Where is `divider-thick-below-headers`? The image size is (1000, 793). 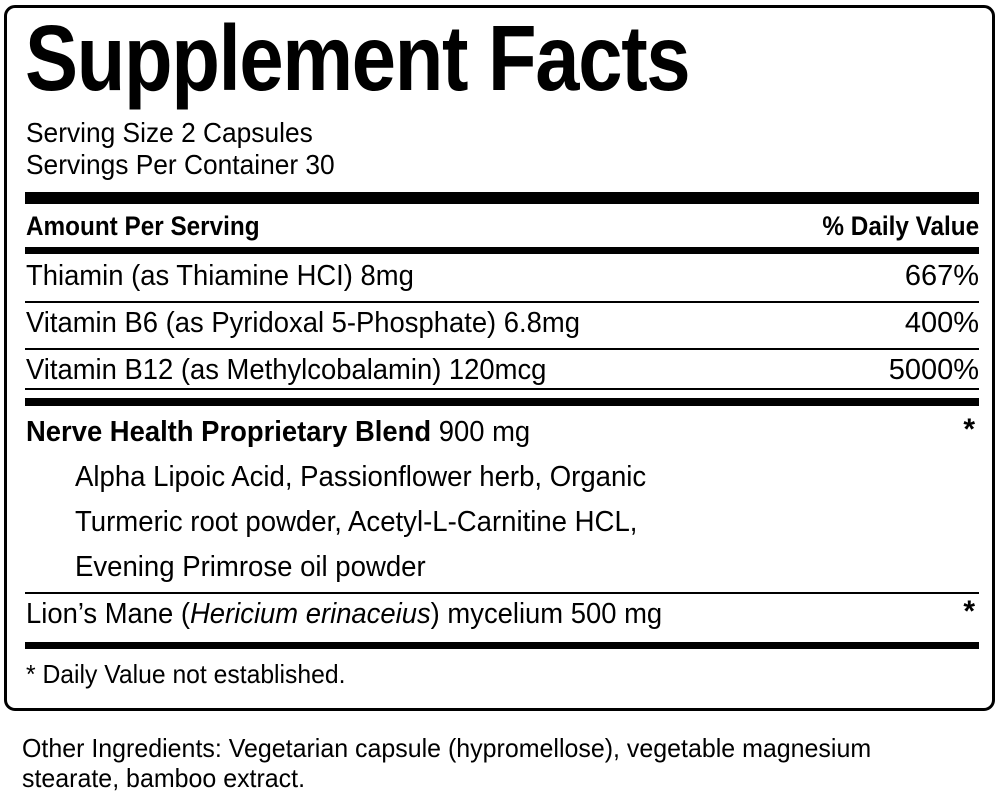
divider-thick-below-headers is located at coordinates (502, 250).